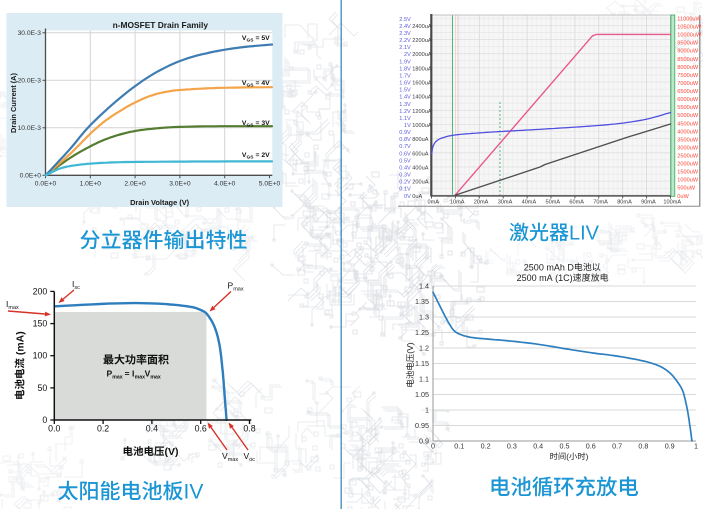 Image resolution: width=703 pixels, height=509 pixels. Describe the element at coordinates (512, 446) in the screenshot. I see `svg-text: 0.3` at that location.